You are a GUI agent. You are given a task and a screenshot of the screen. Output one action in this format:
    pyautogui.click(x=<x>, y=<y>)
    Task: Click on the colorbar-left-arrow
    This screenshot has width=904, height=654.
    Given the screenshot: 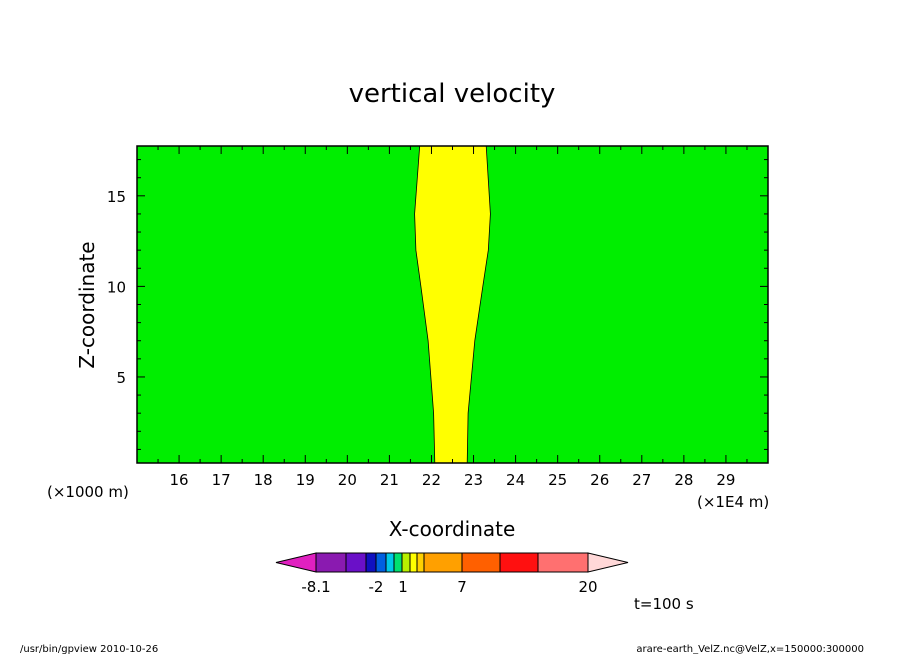 What is the action you would take?
    pyautogui.click(x=296, y=562)
    